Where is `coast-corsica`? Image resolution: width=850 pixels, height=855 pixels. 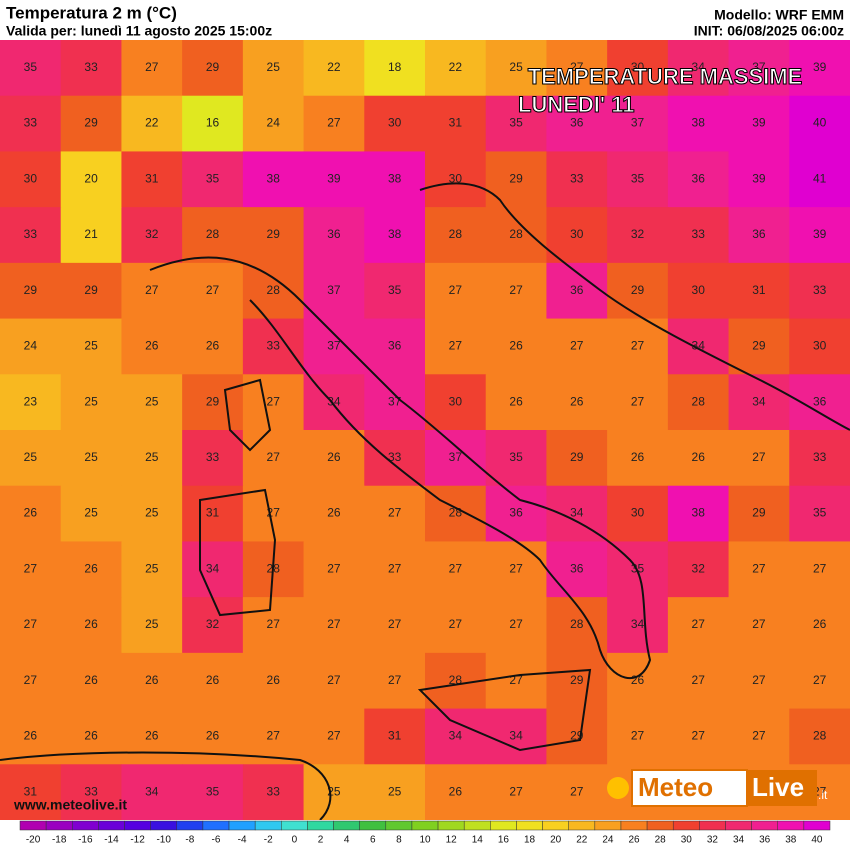 coast-corsica is located at coordinates (247, 415).